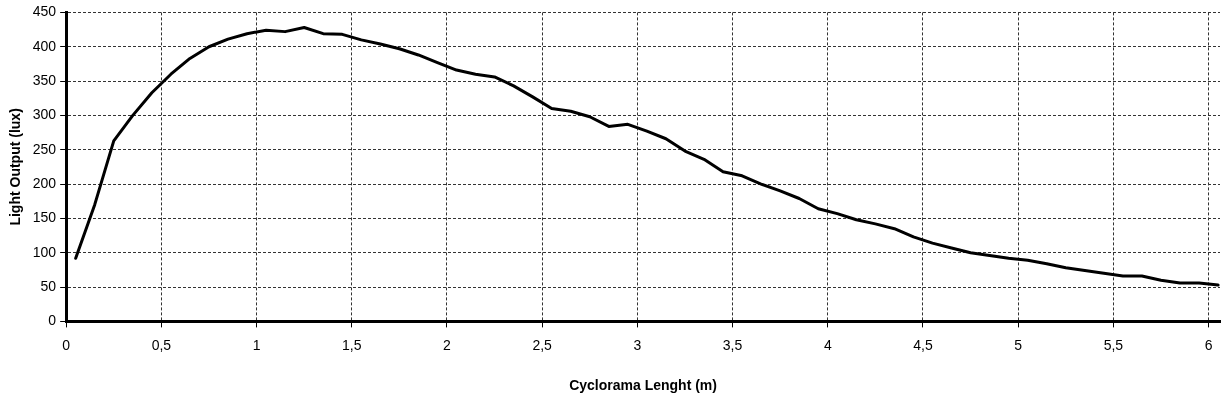 The image size is (1224, 403). What do you see at coordinates (643, 385) in the screenshot?
I see `x-axis-title: Cyclorama Lenght (m)` at bounding box center [643, 385].